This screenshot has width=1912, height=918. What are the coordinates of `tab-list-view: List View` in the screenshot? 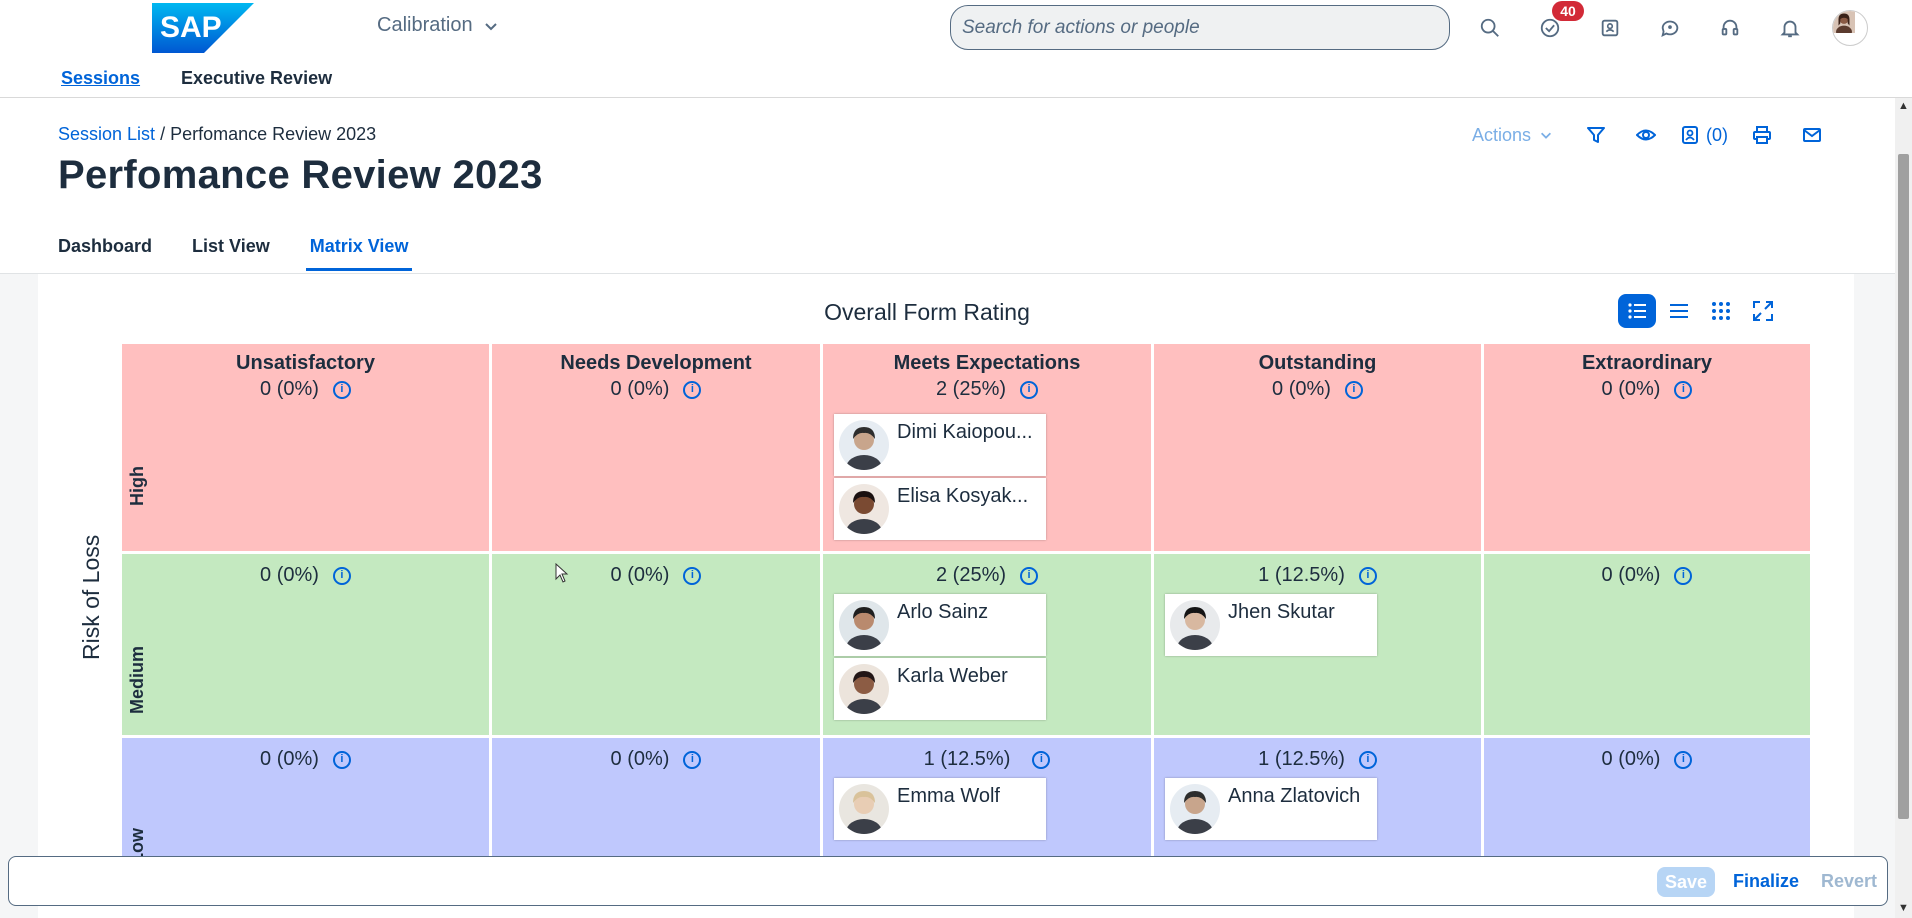 It's located at (231, 246).